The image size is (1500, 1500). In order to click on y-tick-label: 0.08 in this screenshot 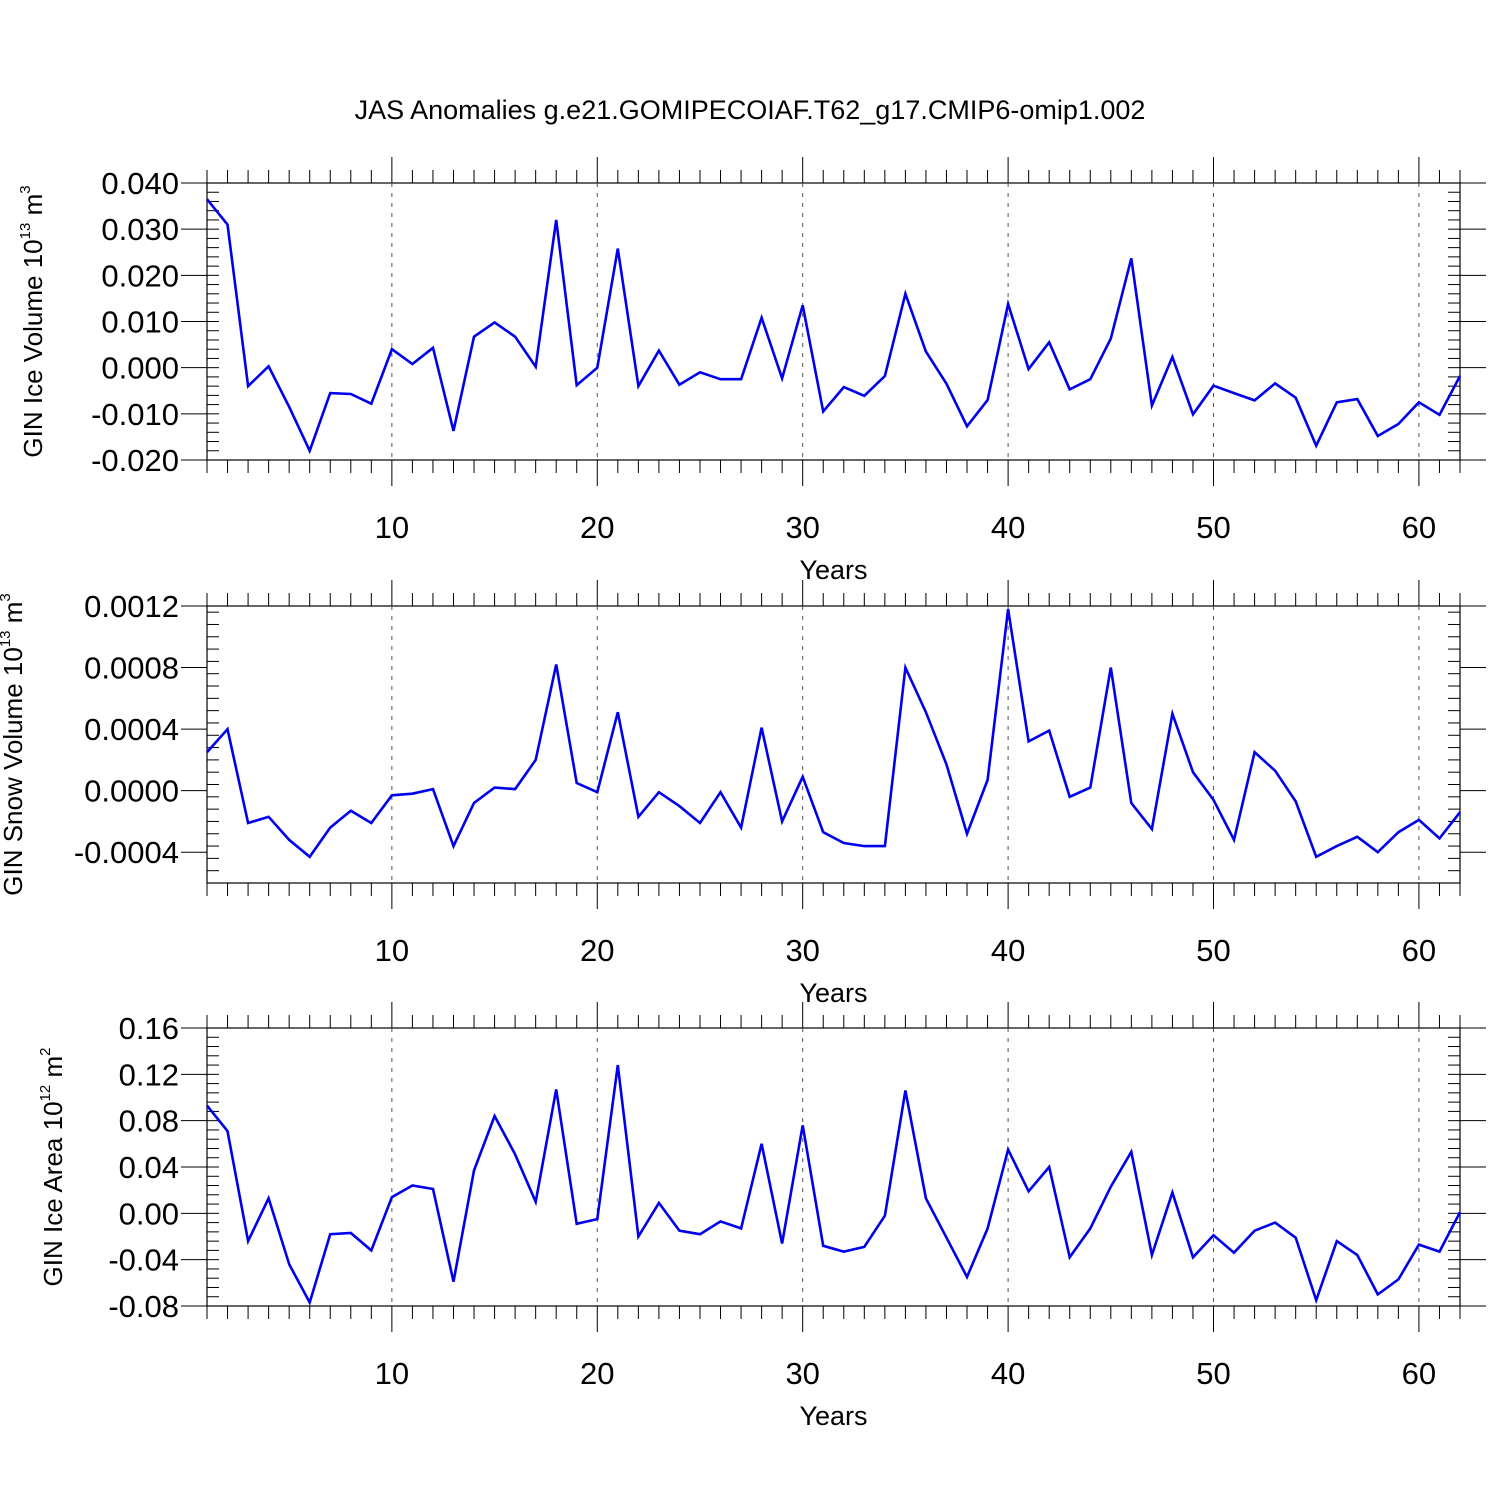, I will do `click(149, 1121)`.